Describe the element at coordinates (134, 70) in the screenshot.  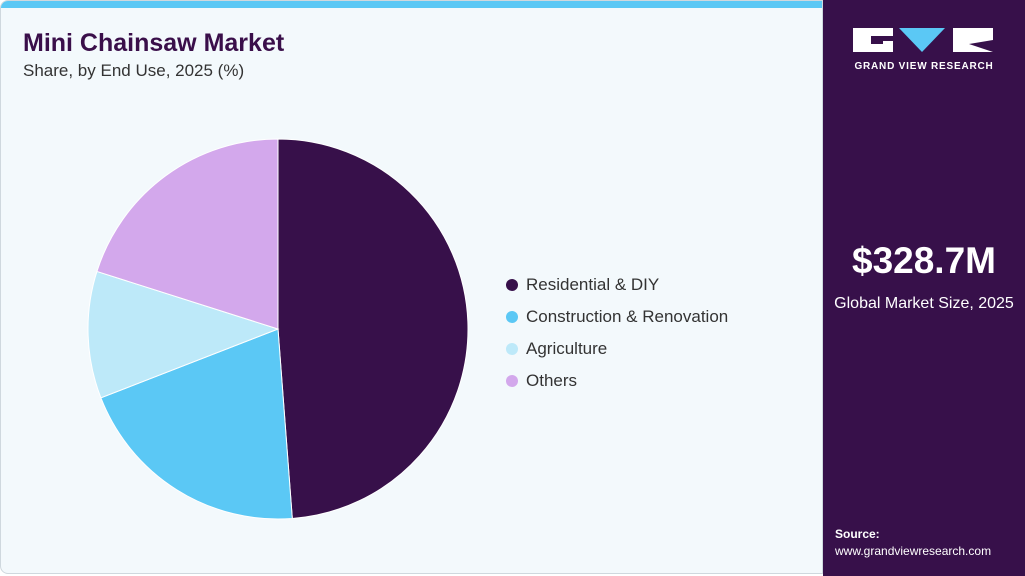
I see `chart-subtitle: Share, by End Use, 2025 (%)` at that location.